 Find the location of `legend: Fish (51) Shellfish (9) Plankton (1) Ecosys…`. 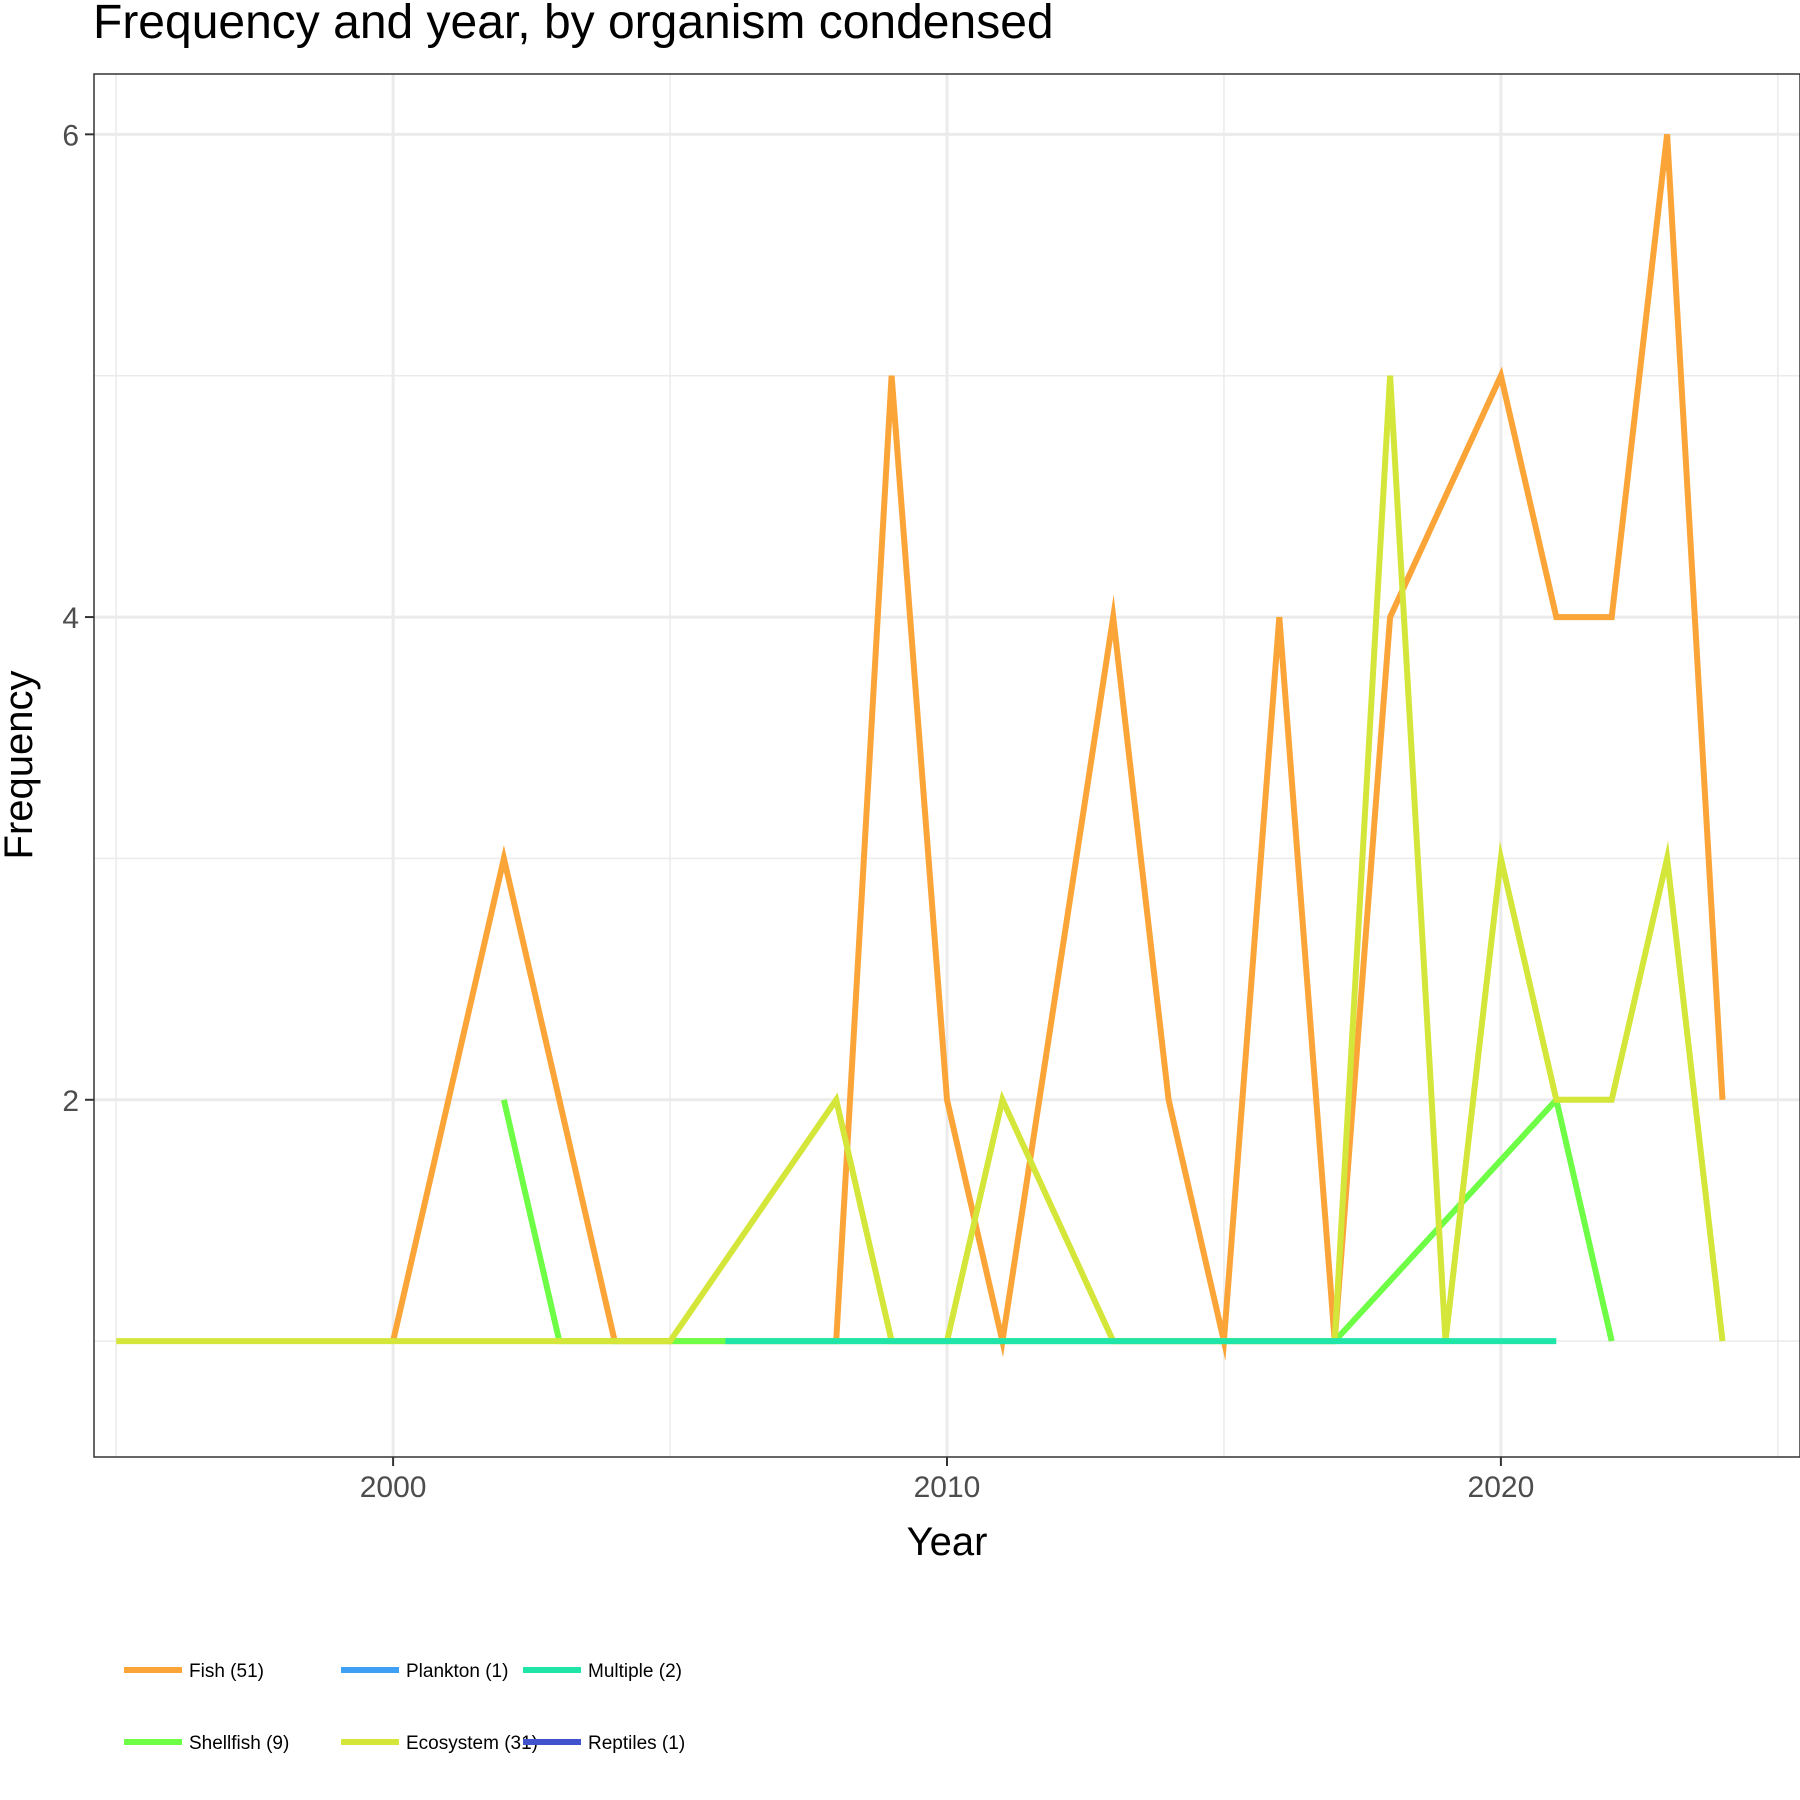

legend: Fish (51) Shellfish (9) Plankton (1) Ecosys… is located at coordinates (404, 1707).